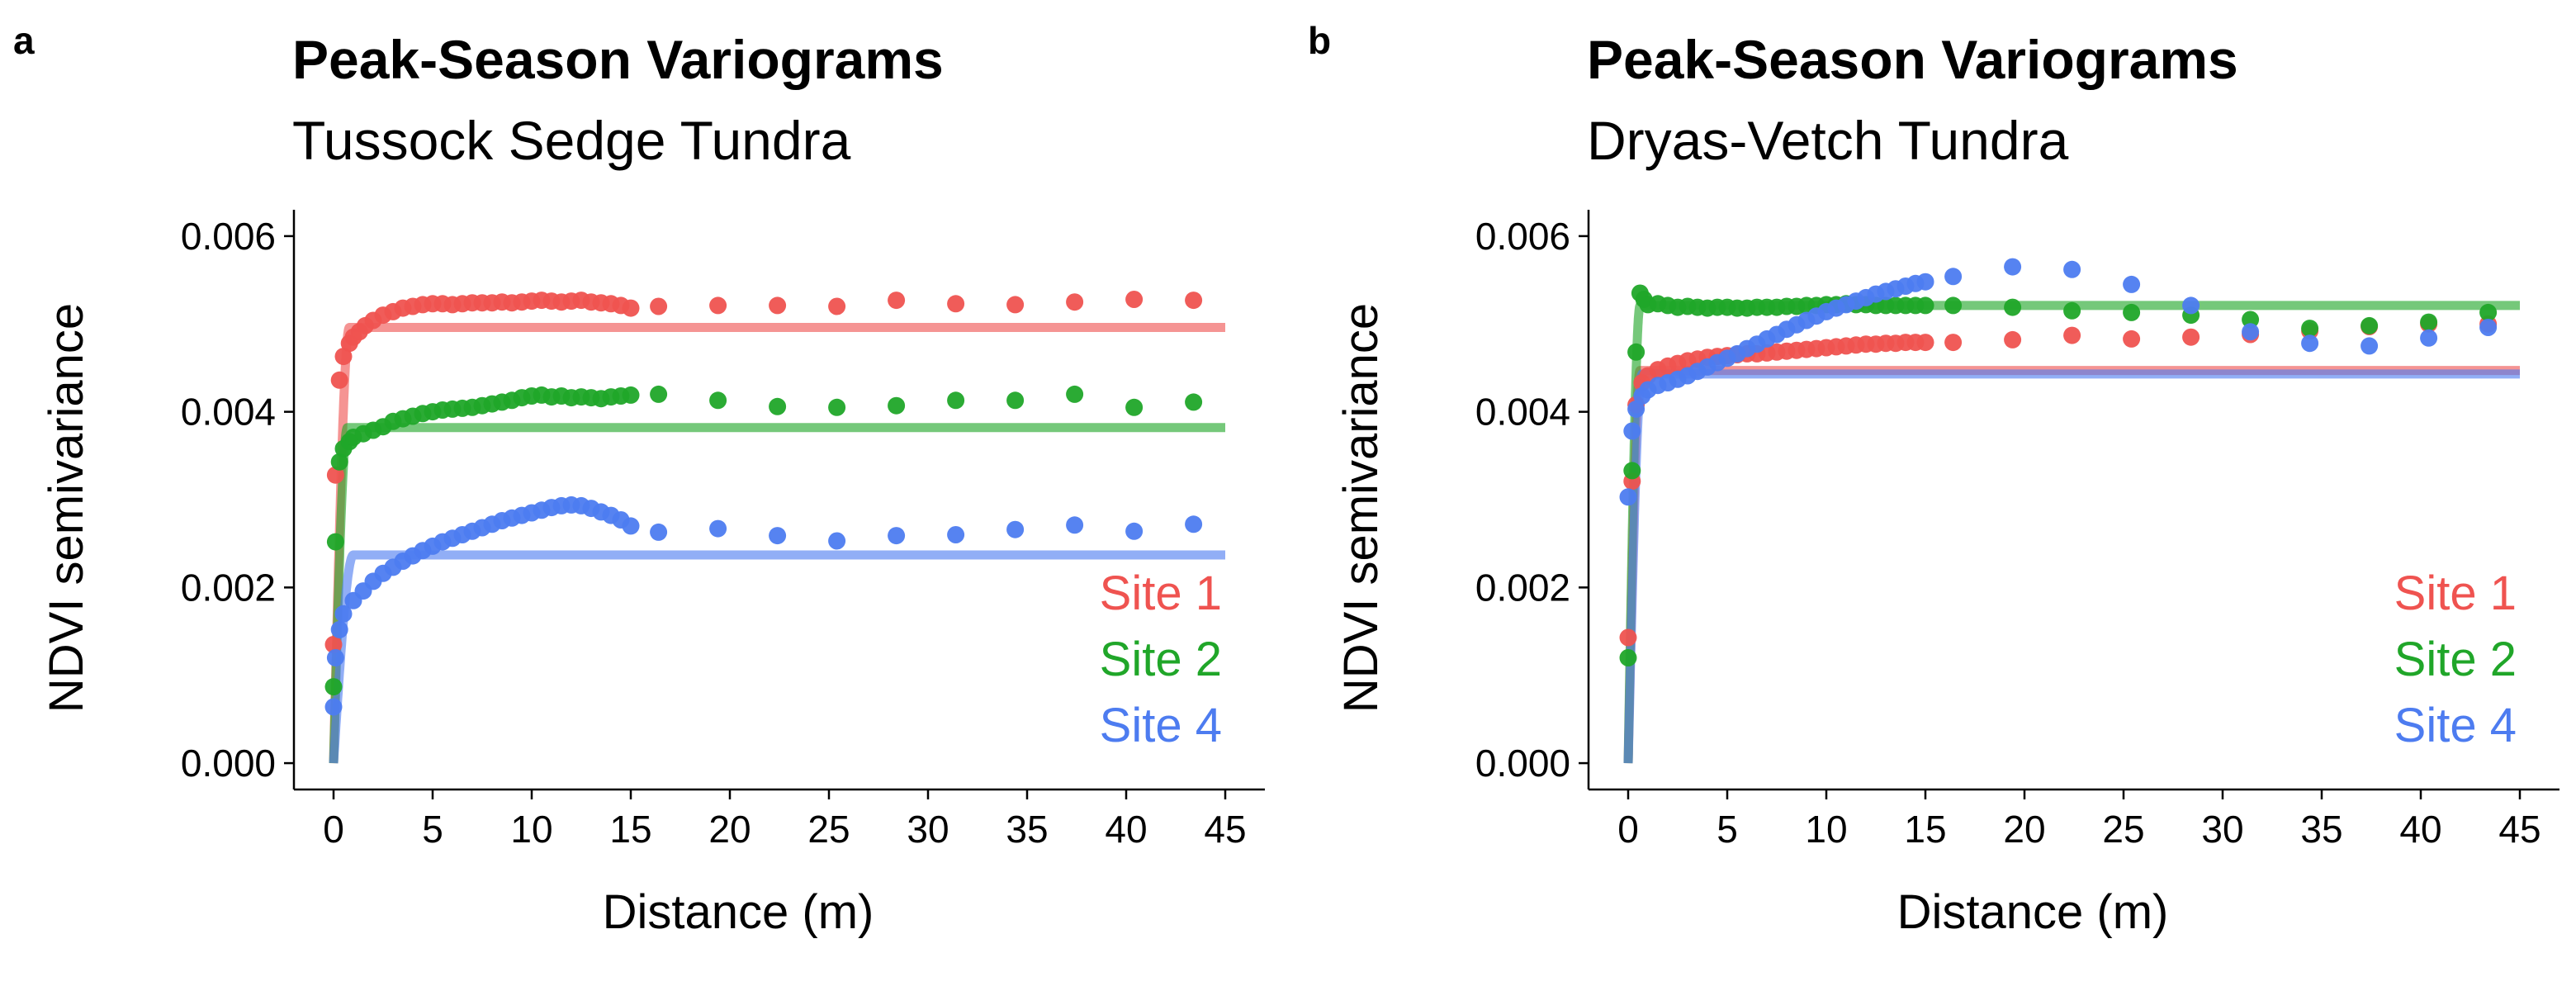 This screenshot has height=991, width=2576. Describe the element at coordinates (2455, 659) in the screenshot. I see `legend-entry: Site 2` at that location.